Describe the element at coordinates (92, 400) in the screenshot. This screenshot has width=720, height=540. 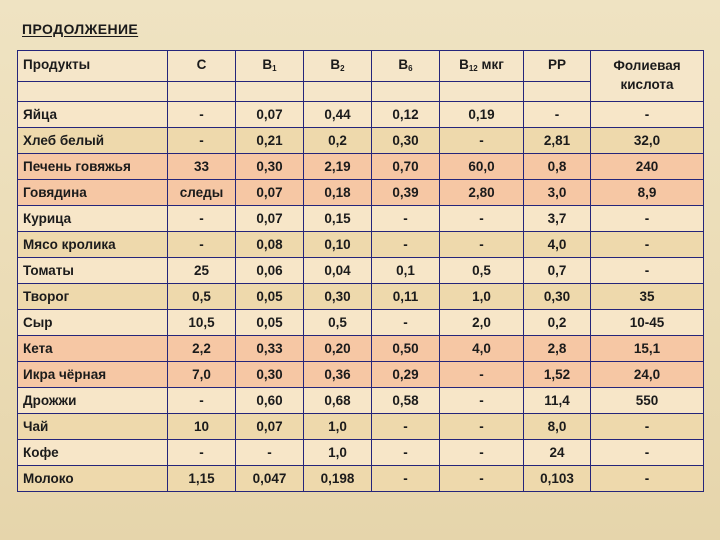
I see `cell-product-name: Дрожжи` at that location.